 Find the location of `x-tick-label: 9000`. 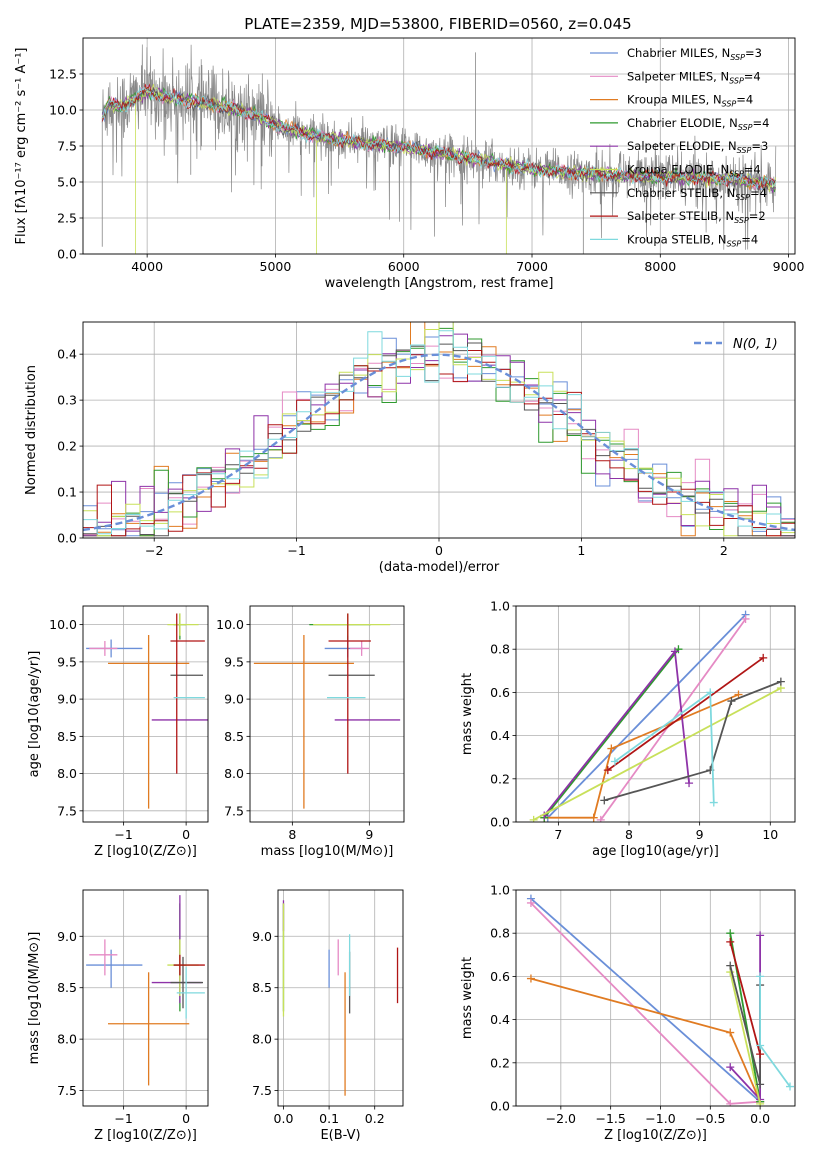

x-tick-label: 9000 is located at coordinates (789, 266).